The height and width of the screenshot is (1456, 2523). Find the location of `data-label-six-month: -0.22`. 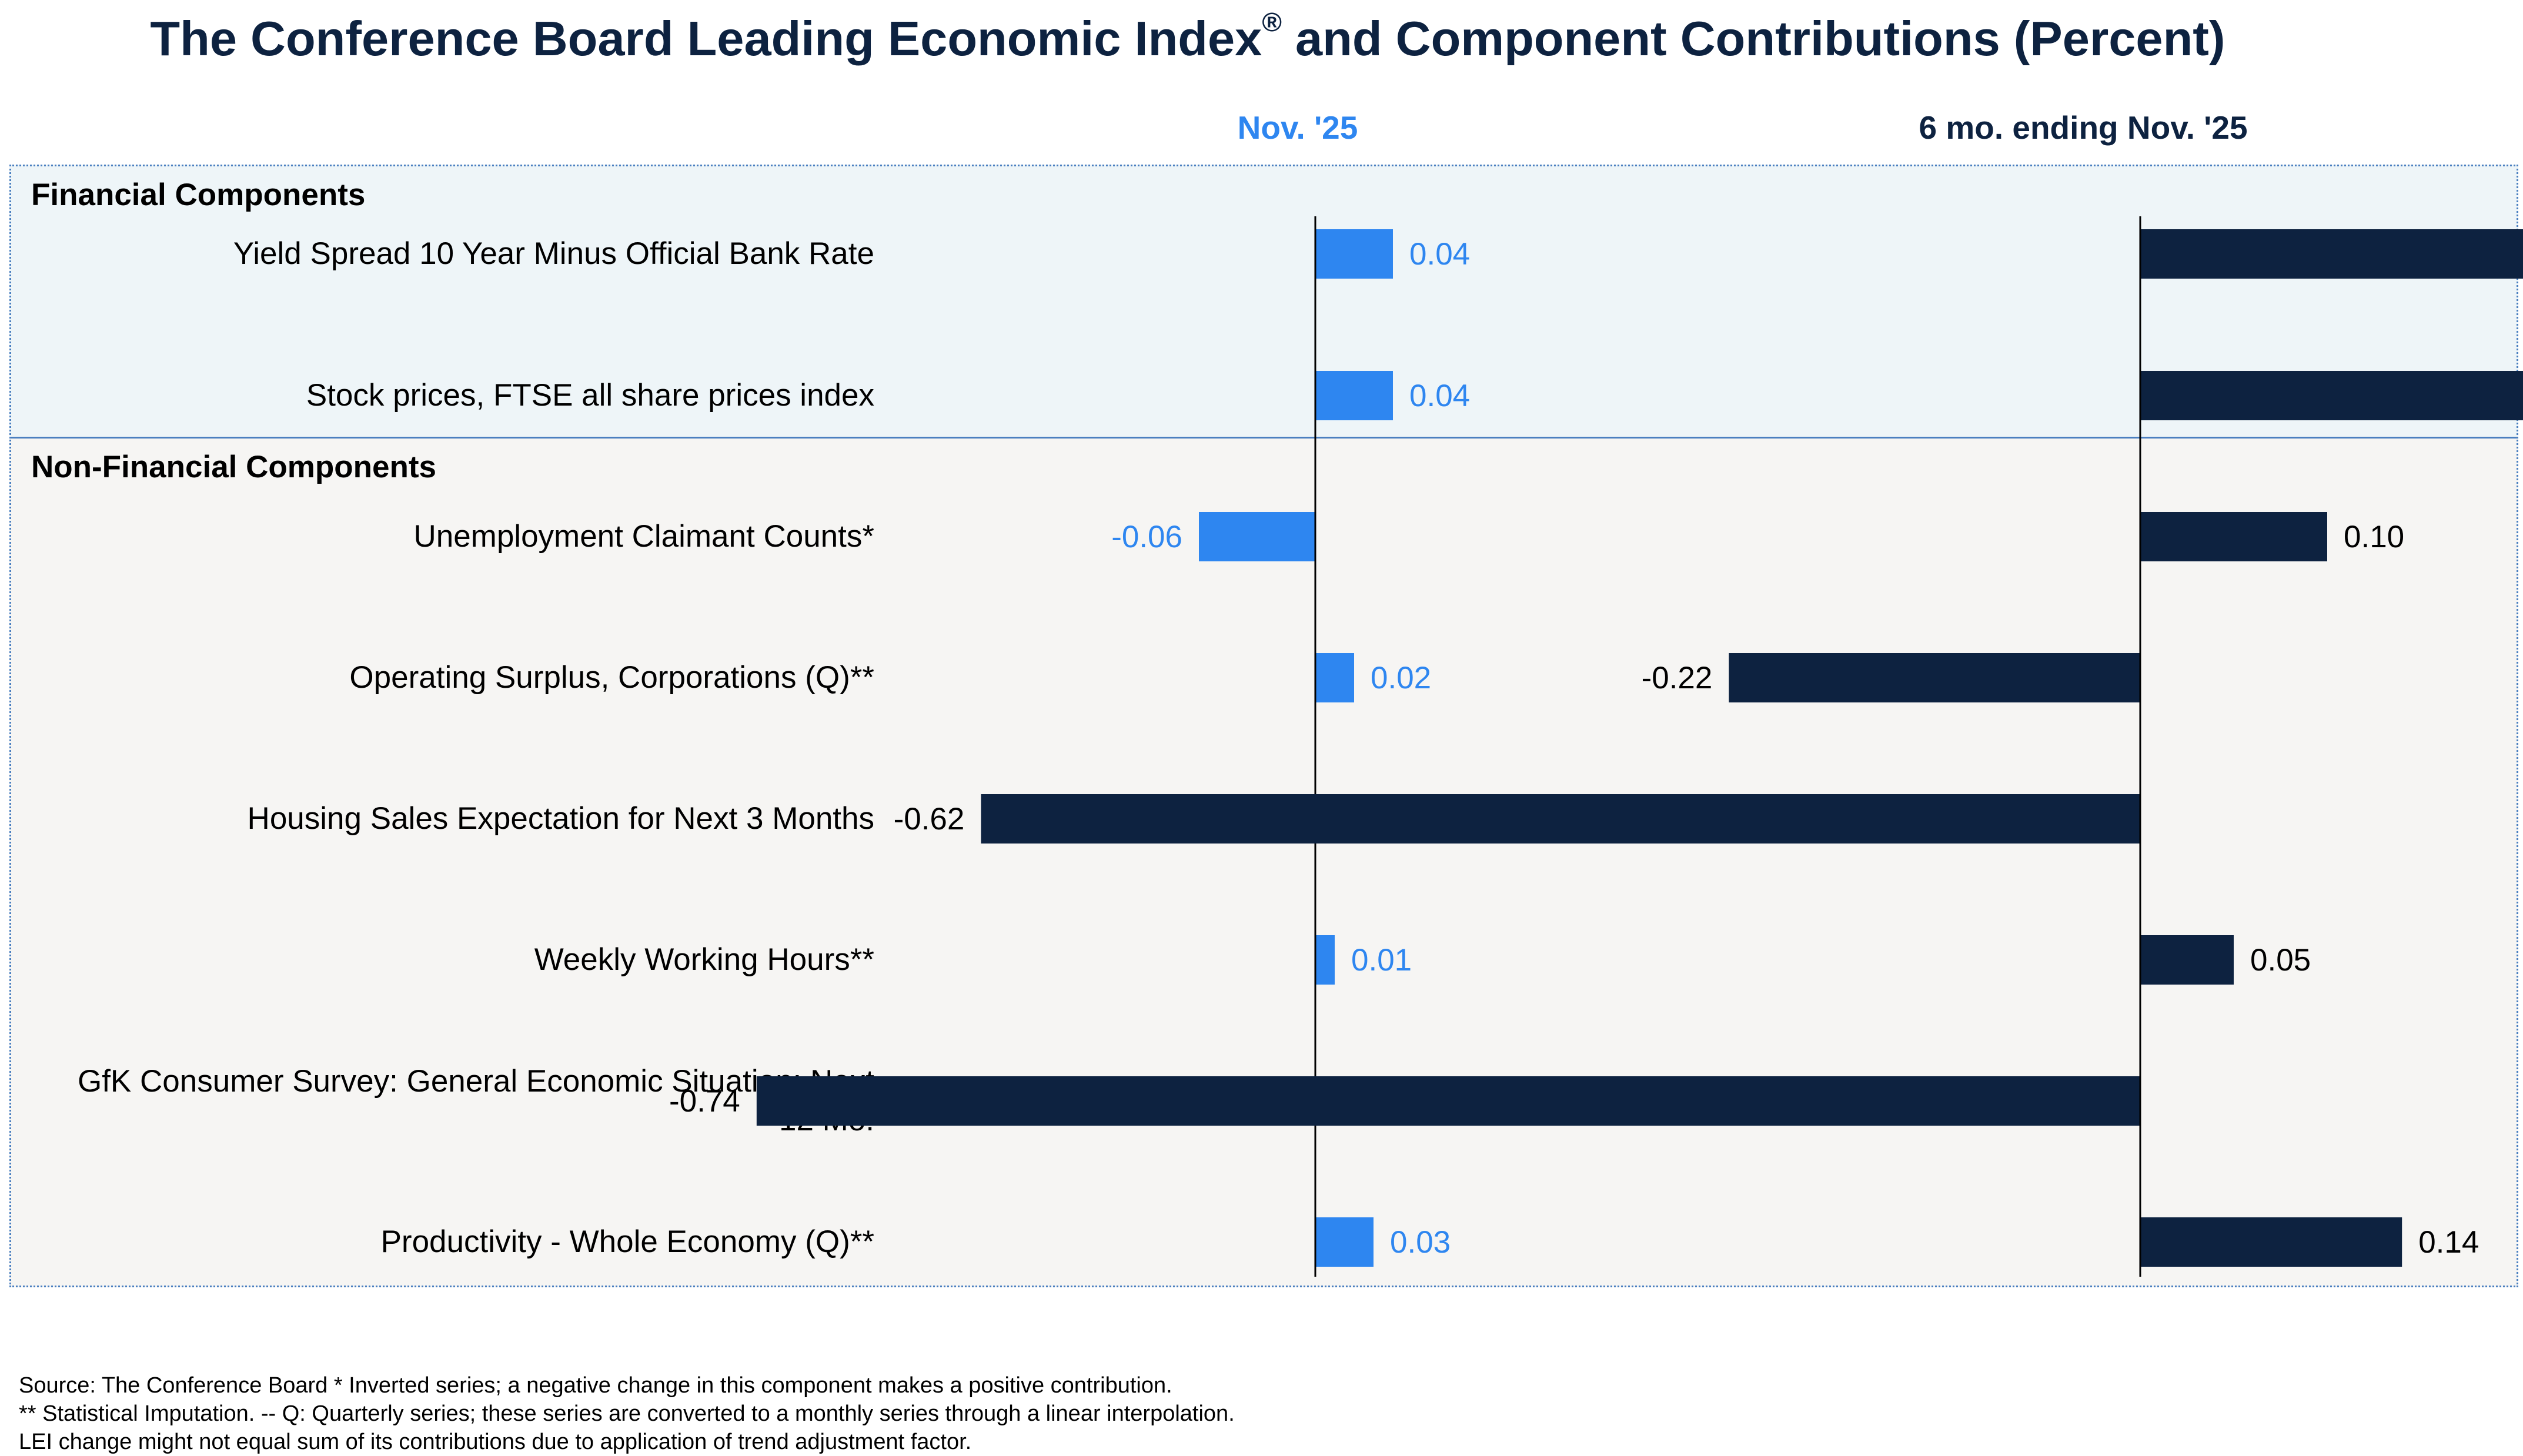

data-label-six-month: -0.22 is located at coordinates (1678, 678).